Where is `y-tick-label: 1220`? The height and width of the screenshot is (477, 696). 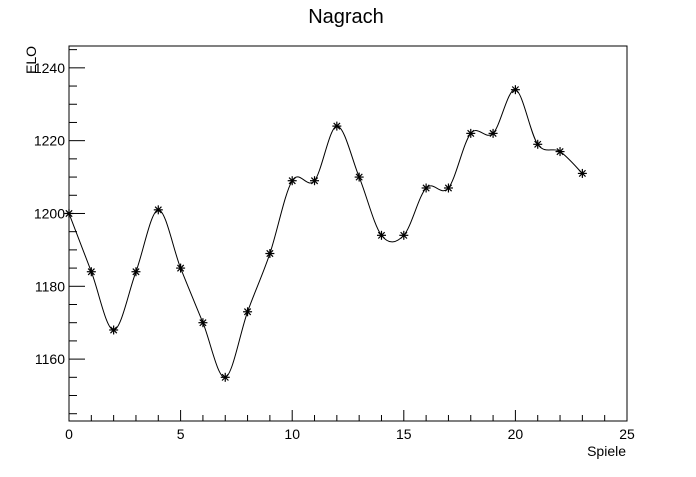 y-tick-label: 1220 is located at coordinates (49, 141).